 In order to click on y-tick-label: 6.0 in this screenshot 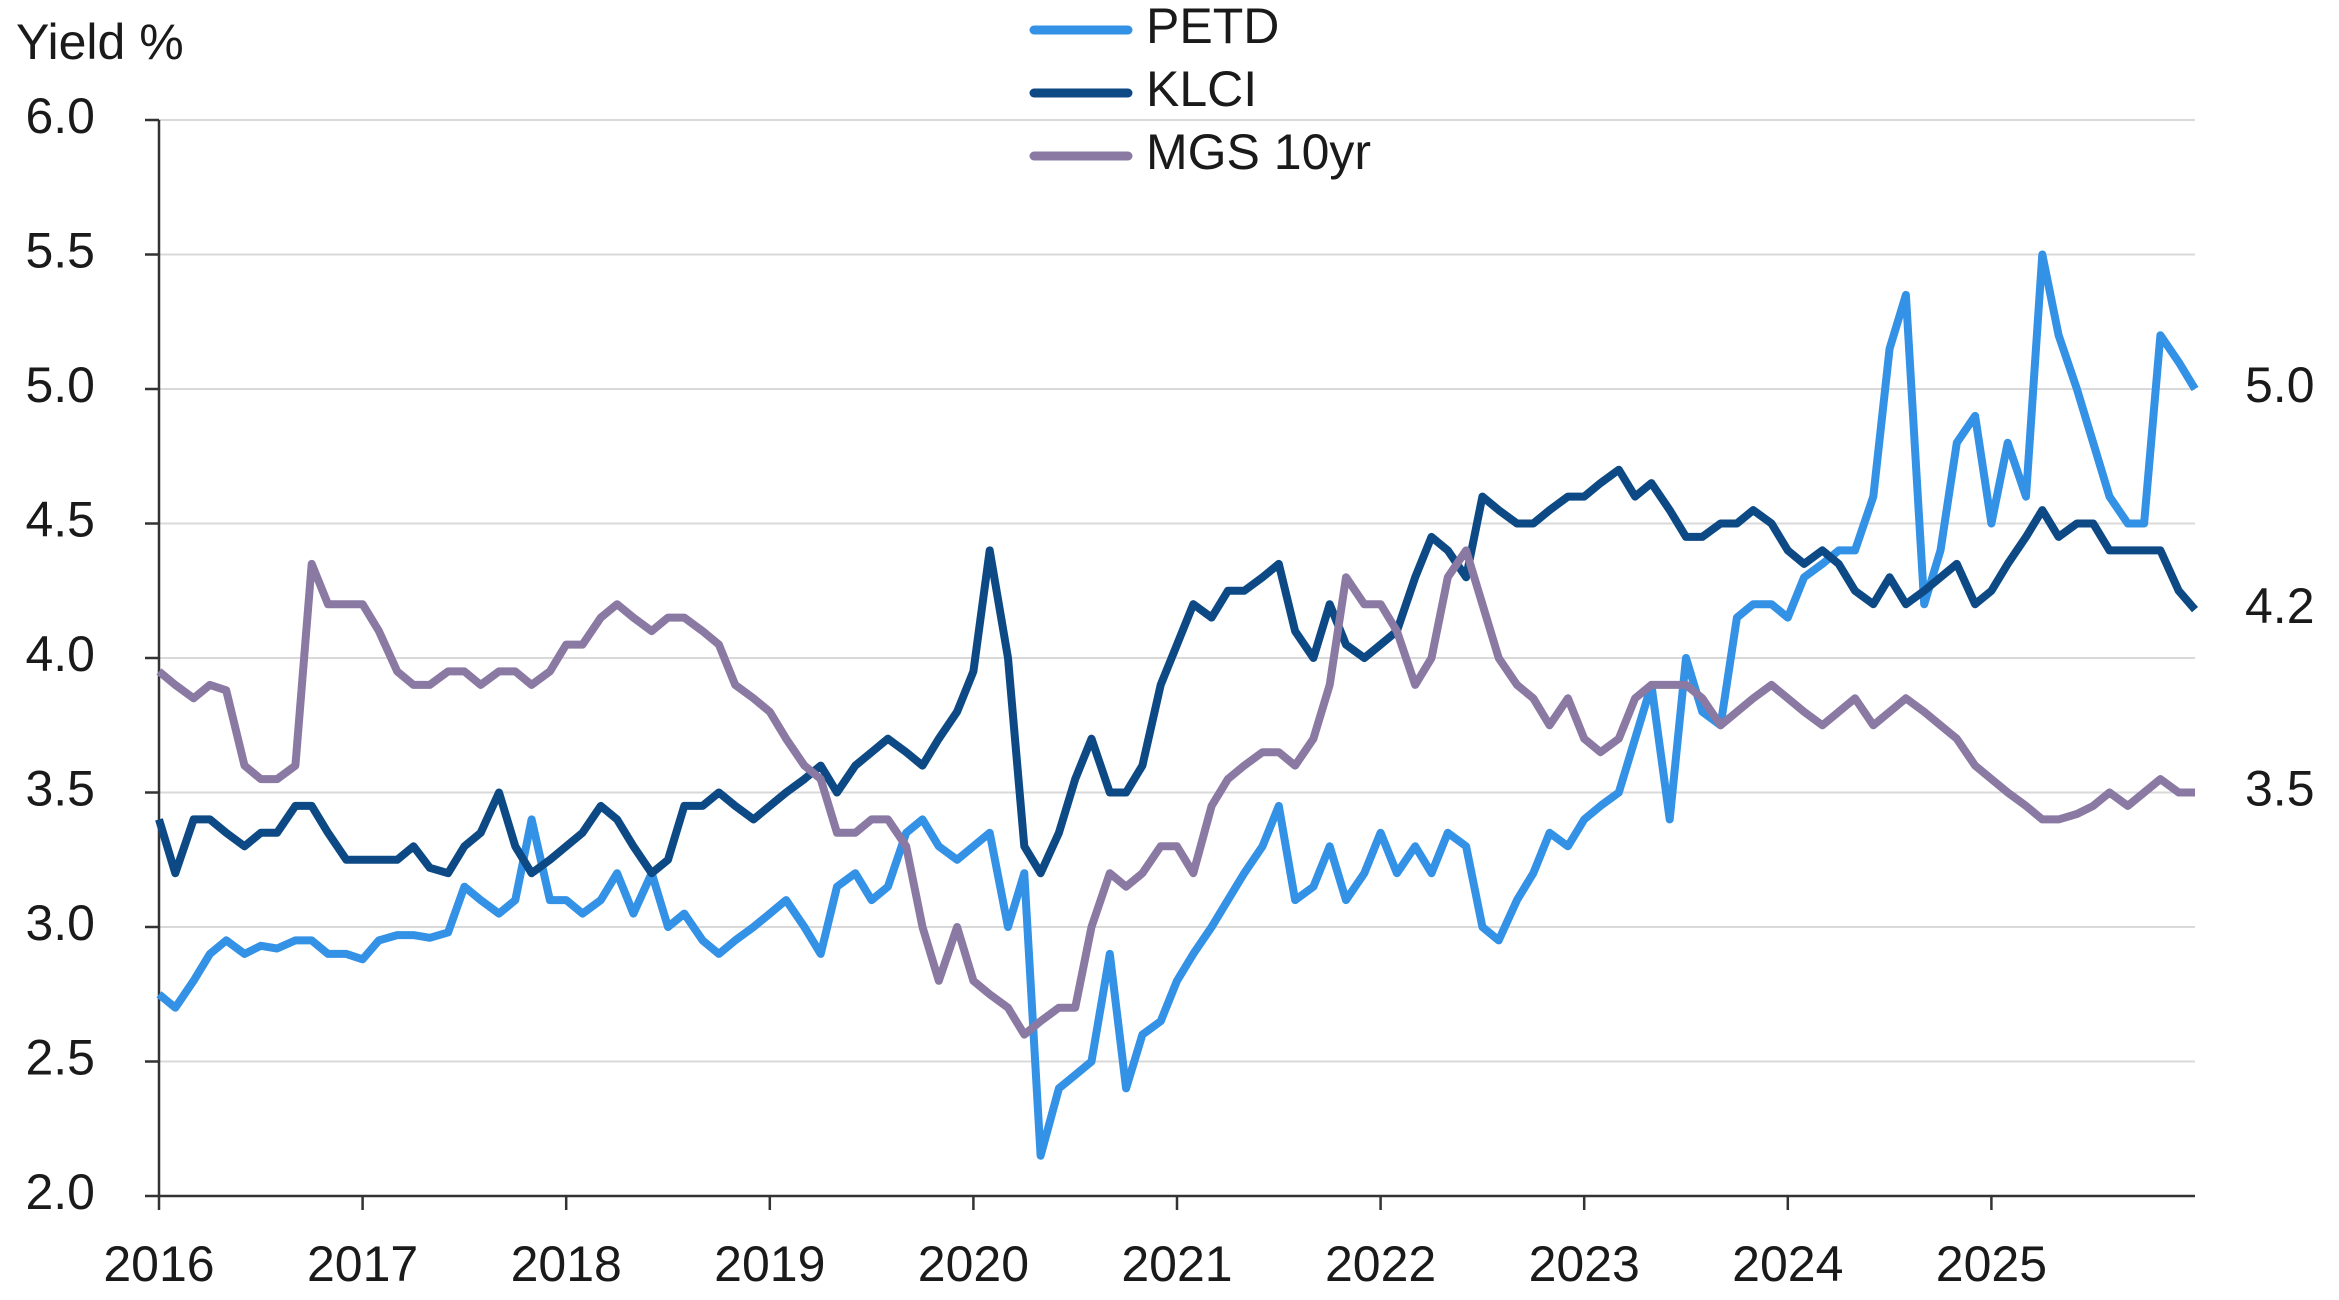, I will do `click(60, 116)`.